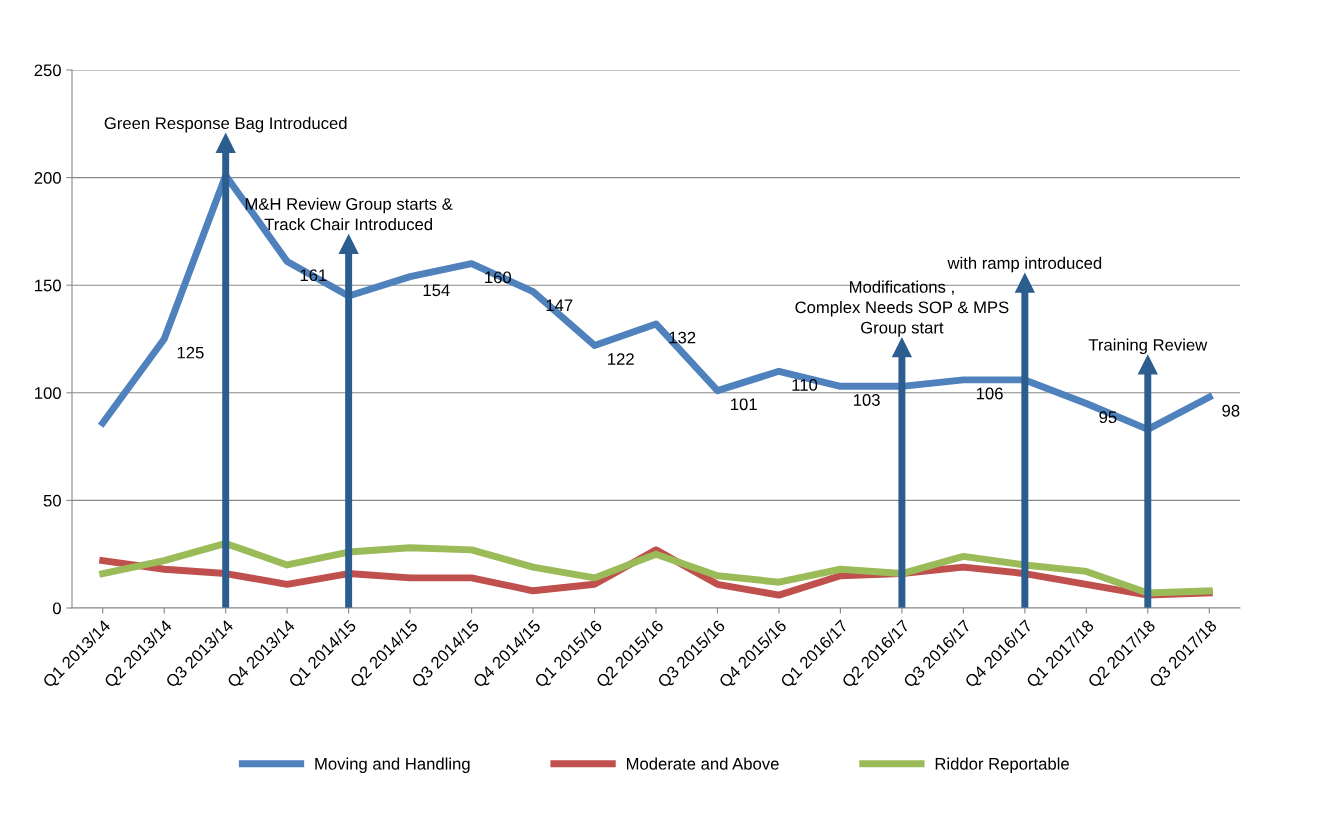  I want to click on ref-line-label: Training Review, so click(1148, 346).